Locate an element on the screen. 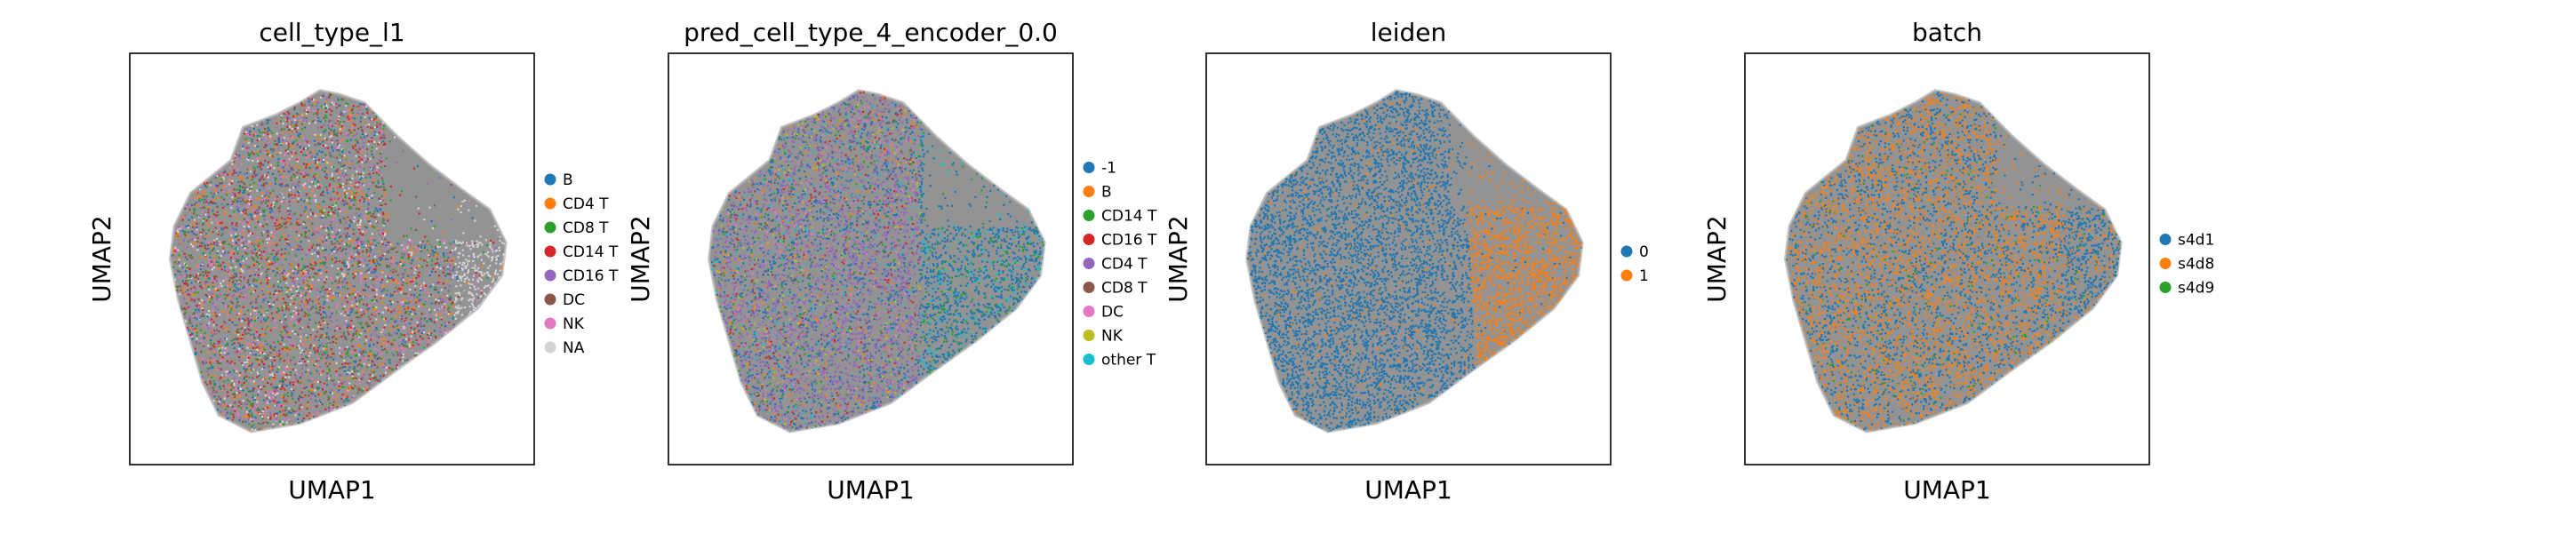  legend-item: NA is located at coordinates (564, 348).